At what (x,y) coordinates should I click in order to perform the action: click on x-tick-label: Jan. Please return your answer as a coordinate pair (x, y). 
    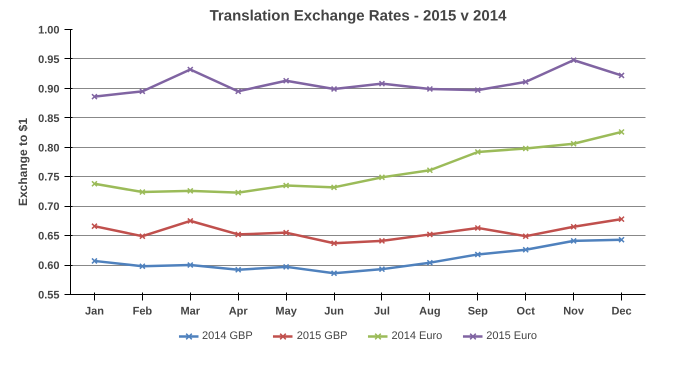
    Looking at the image, I should click on (94, 312).